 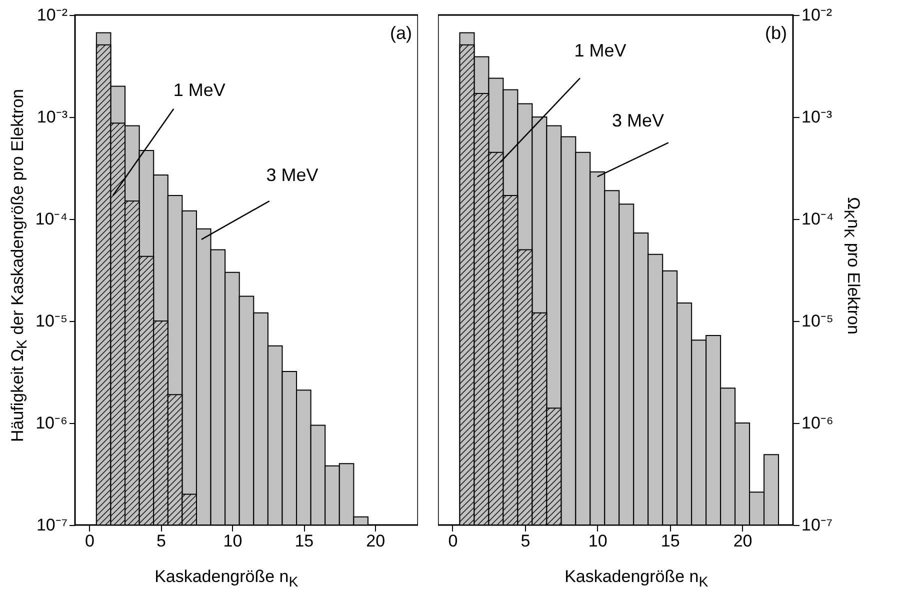 What do you see at coordinates (818, 219) in the screenshot?
I see `y2-tick-label: 10⁻⁴` at bounding box center [818, 219].